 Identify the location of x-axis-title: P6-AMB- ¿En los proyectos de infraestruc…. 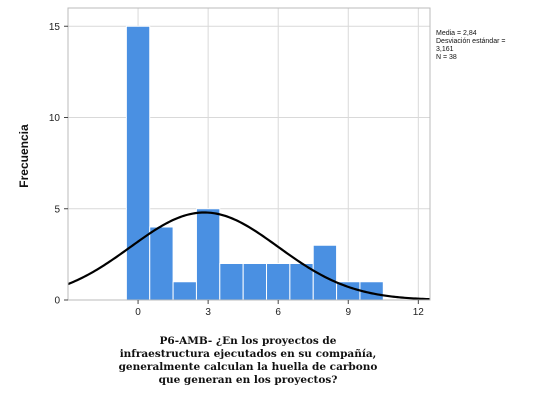
(248, 360).